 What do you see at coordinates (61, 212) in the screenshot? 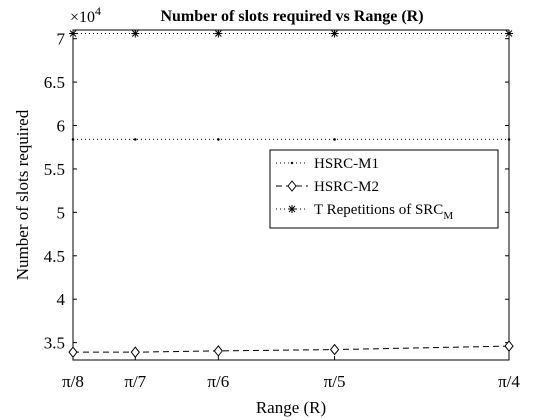
I see `y-tick-label: 5` at bounding box center [61, 212].